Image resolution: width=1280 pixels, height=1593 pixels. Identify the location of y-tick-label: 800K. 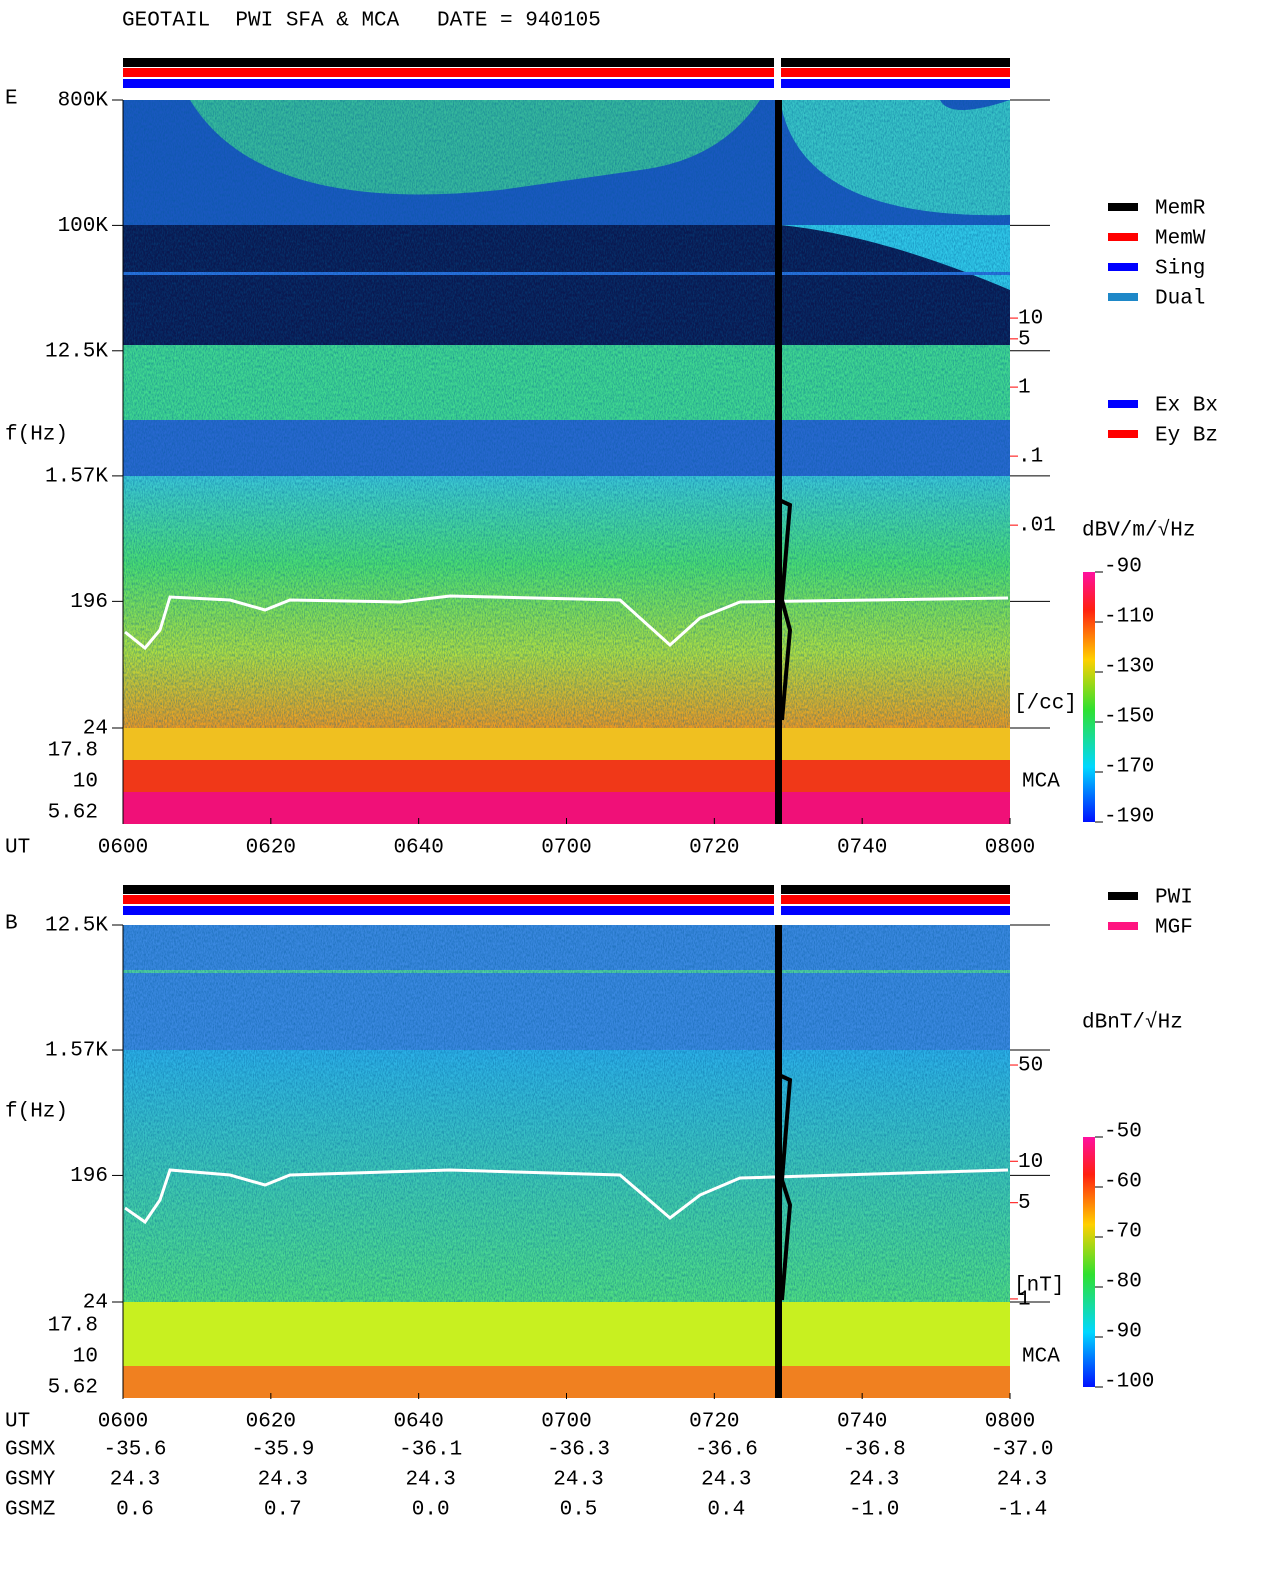
(83, 101).